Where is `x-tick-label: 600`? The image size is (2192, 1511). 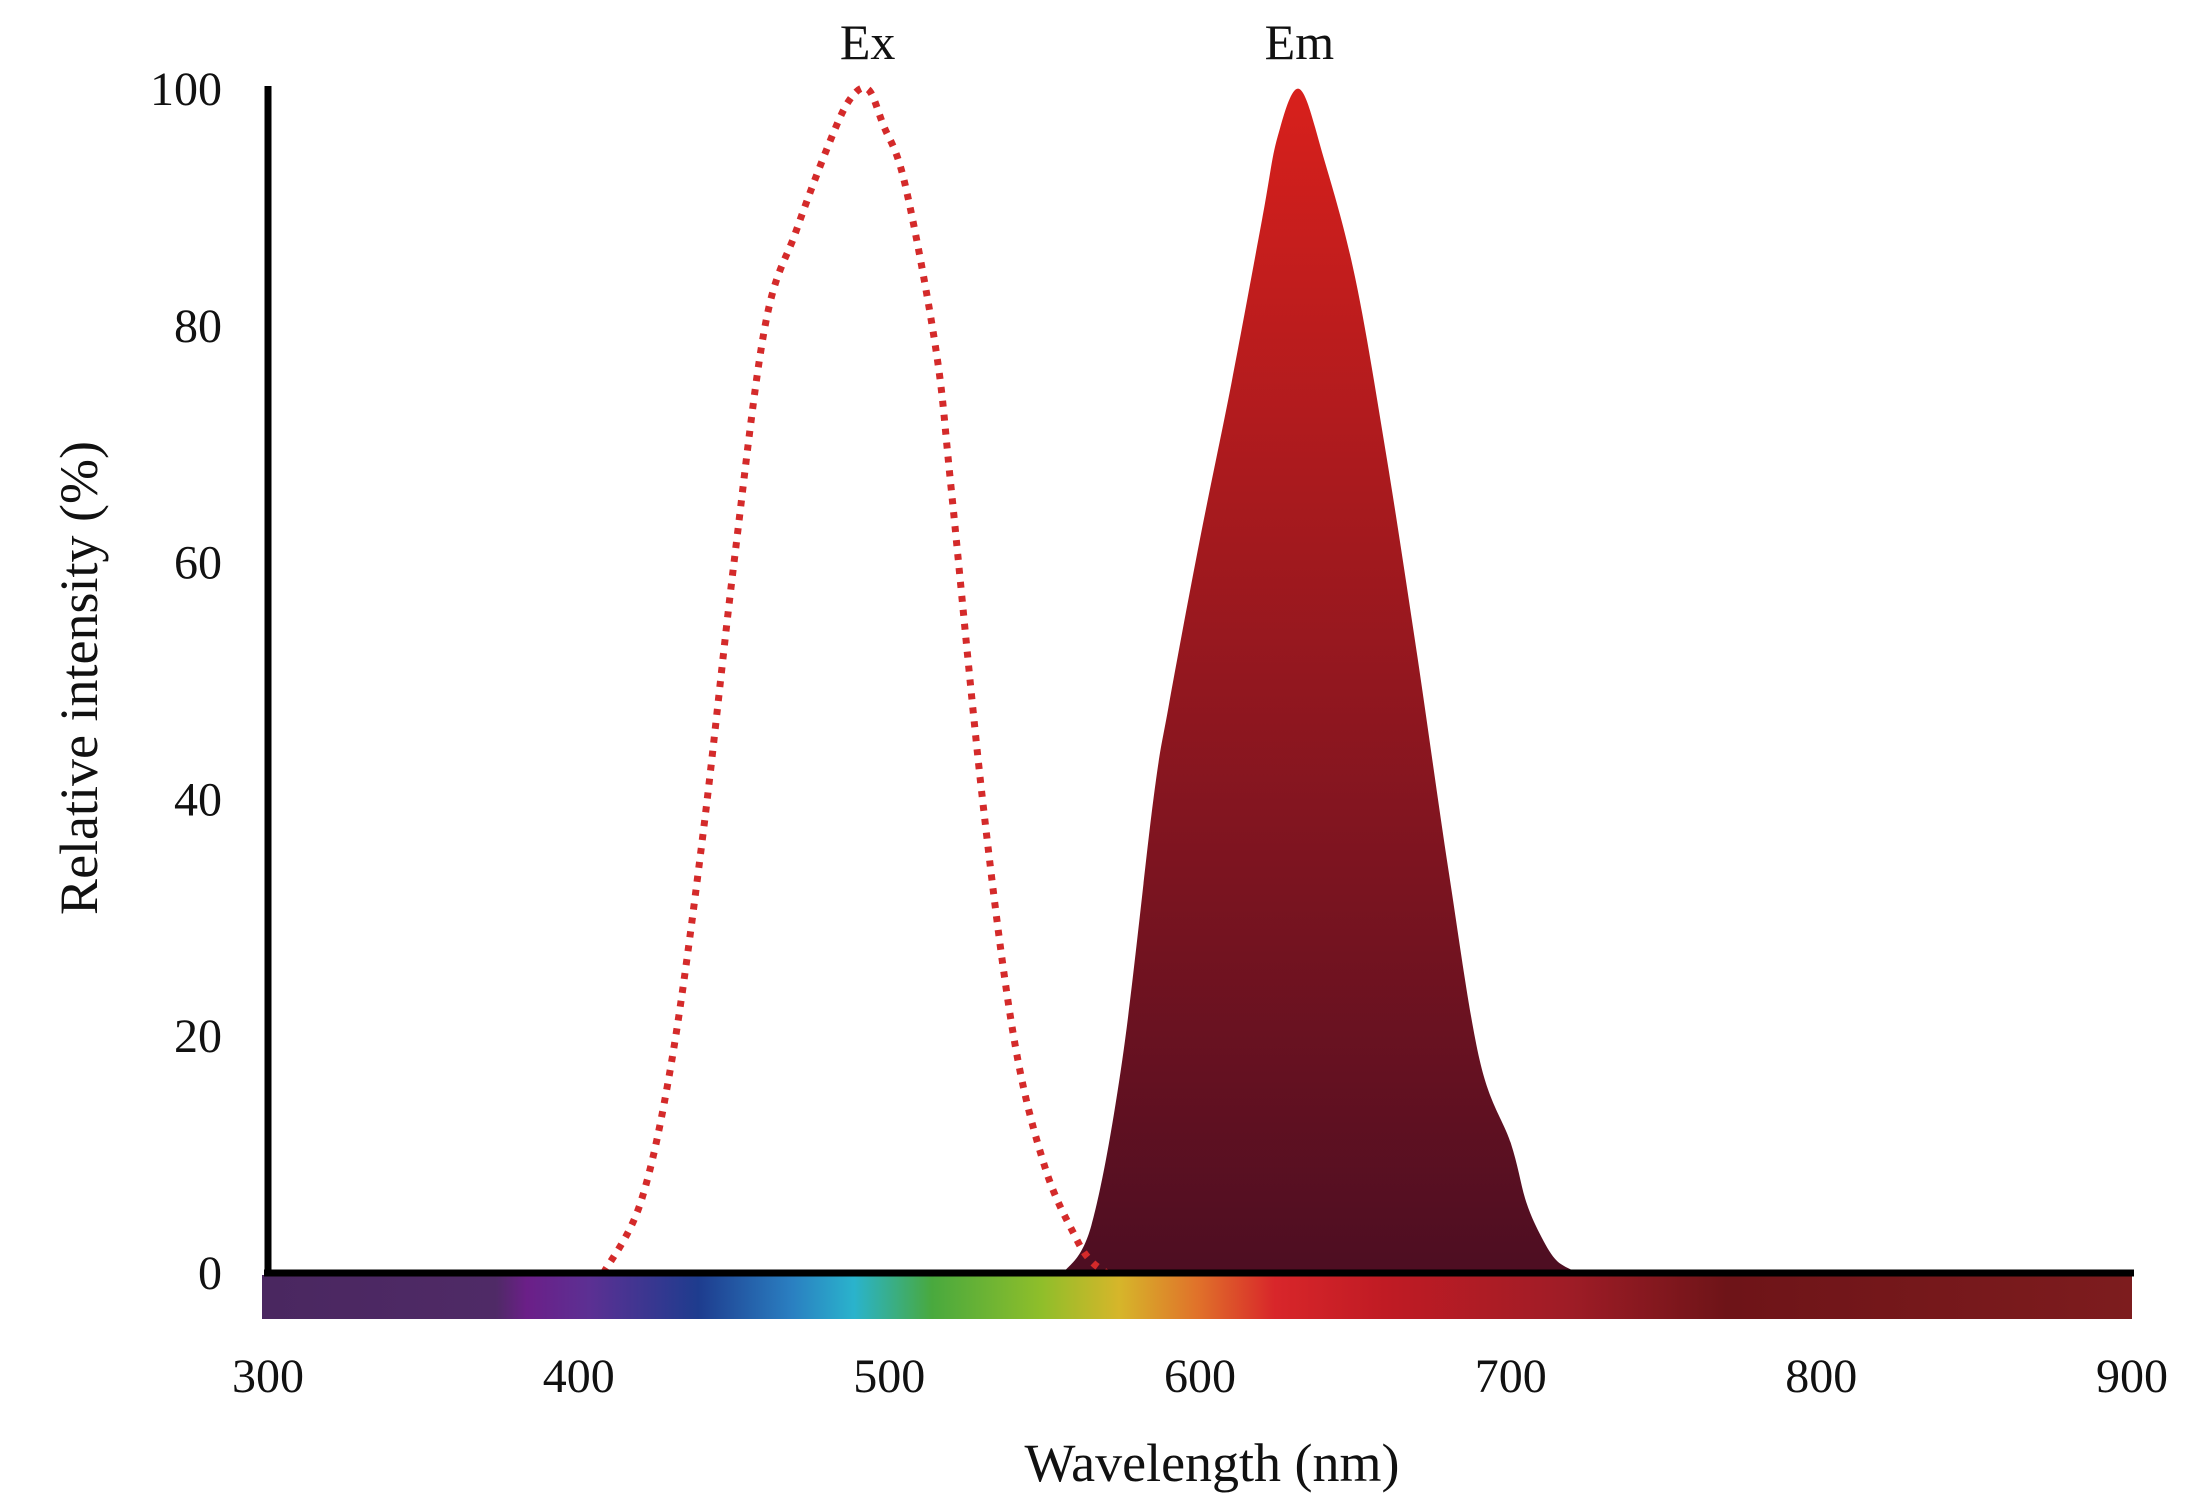
x-tick-label: 600 is located at coordinates (1200, 1376).